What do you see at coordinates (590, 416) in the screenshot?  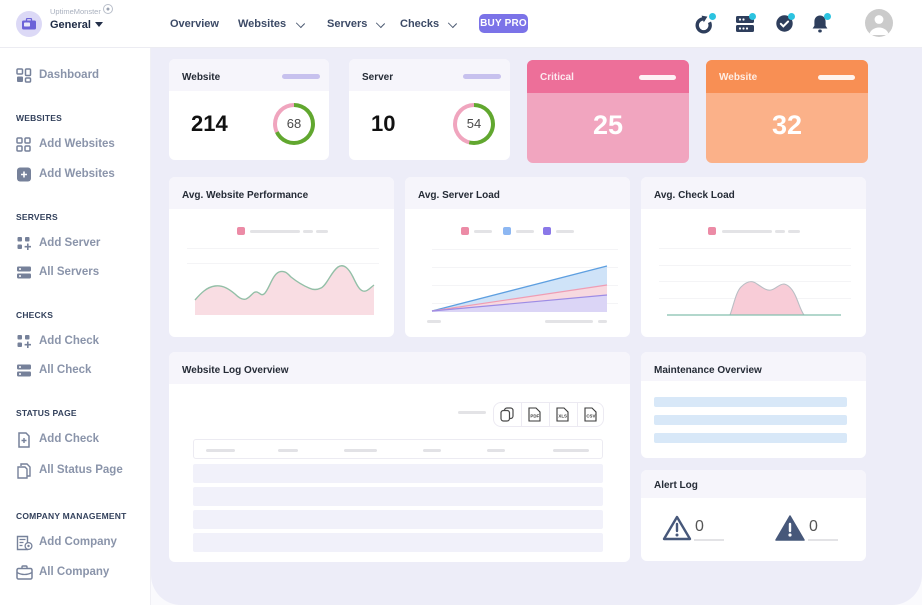 I see `svg-text: CSV` at bounding box center [590, 416].